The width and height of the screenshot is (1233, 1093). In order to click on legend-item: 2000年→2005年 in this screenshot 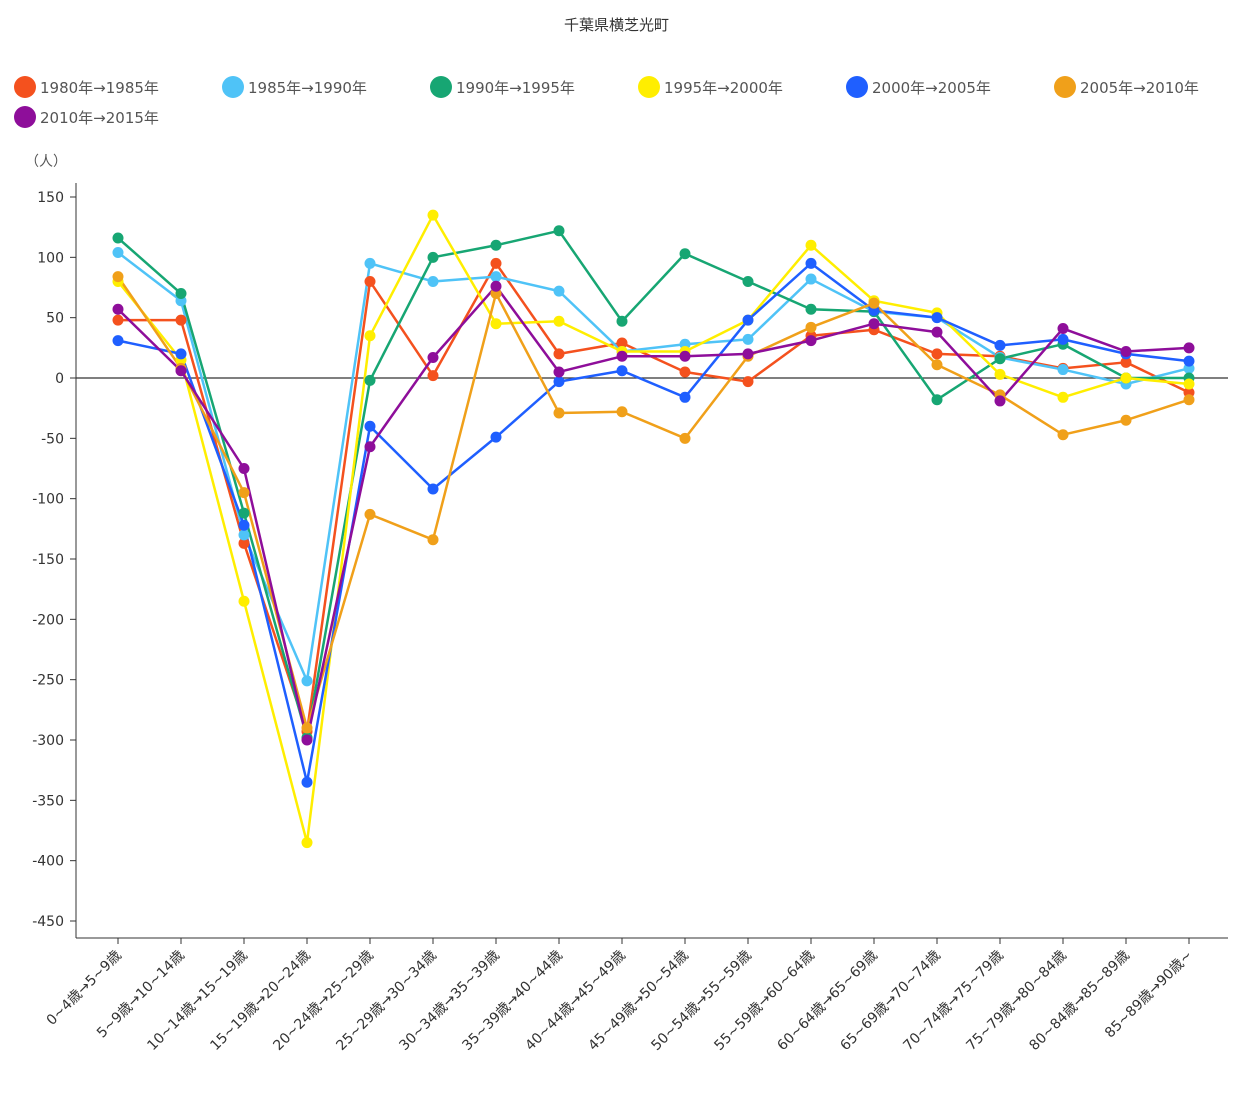, I will do `click(918, 87)`.